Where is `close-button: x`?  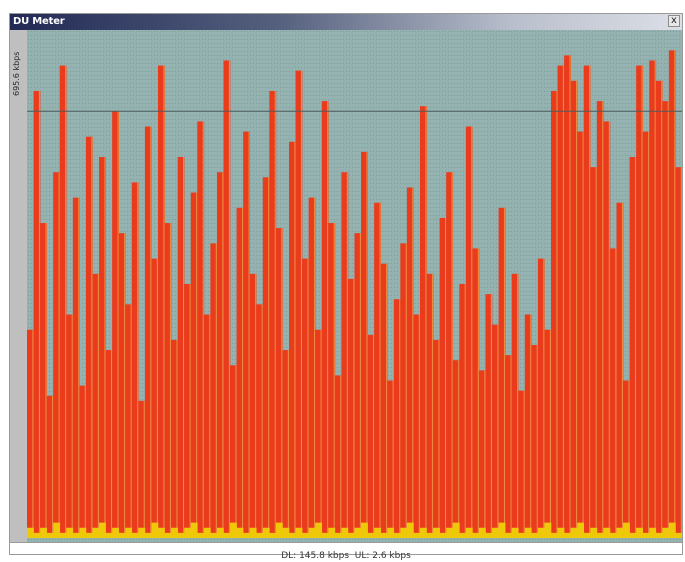 close-button: x is located at coordinates (674, 21).